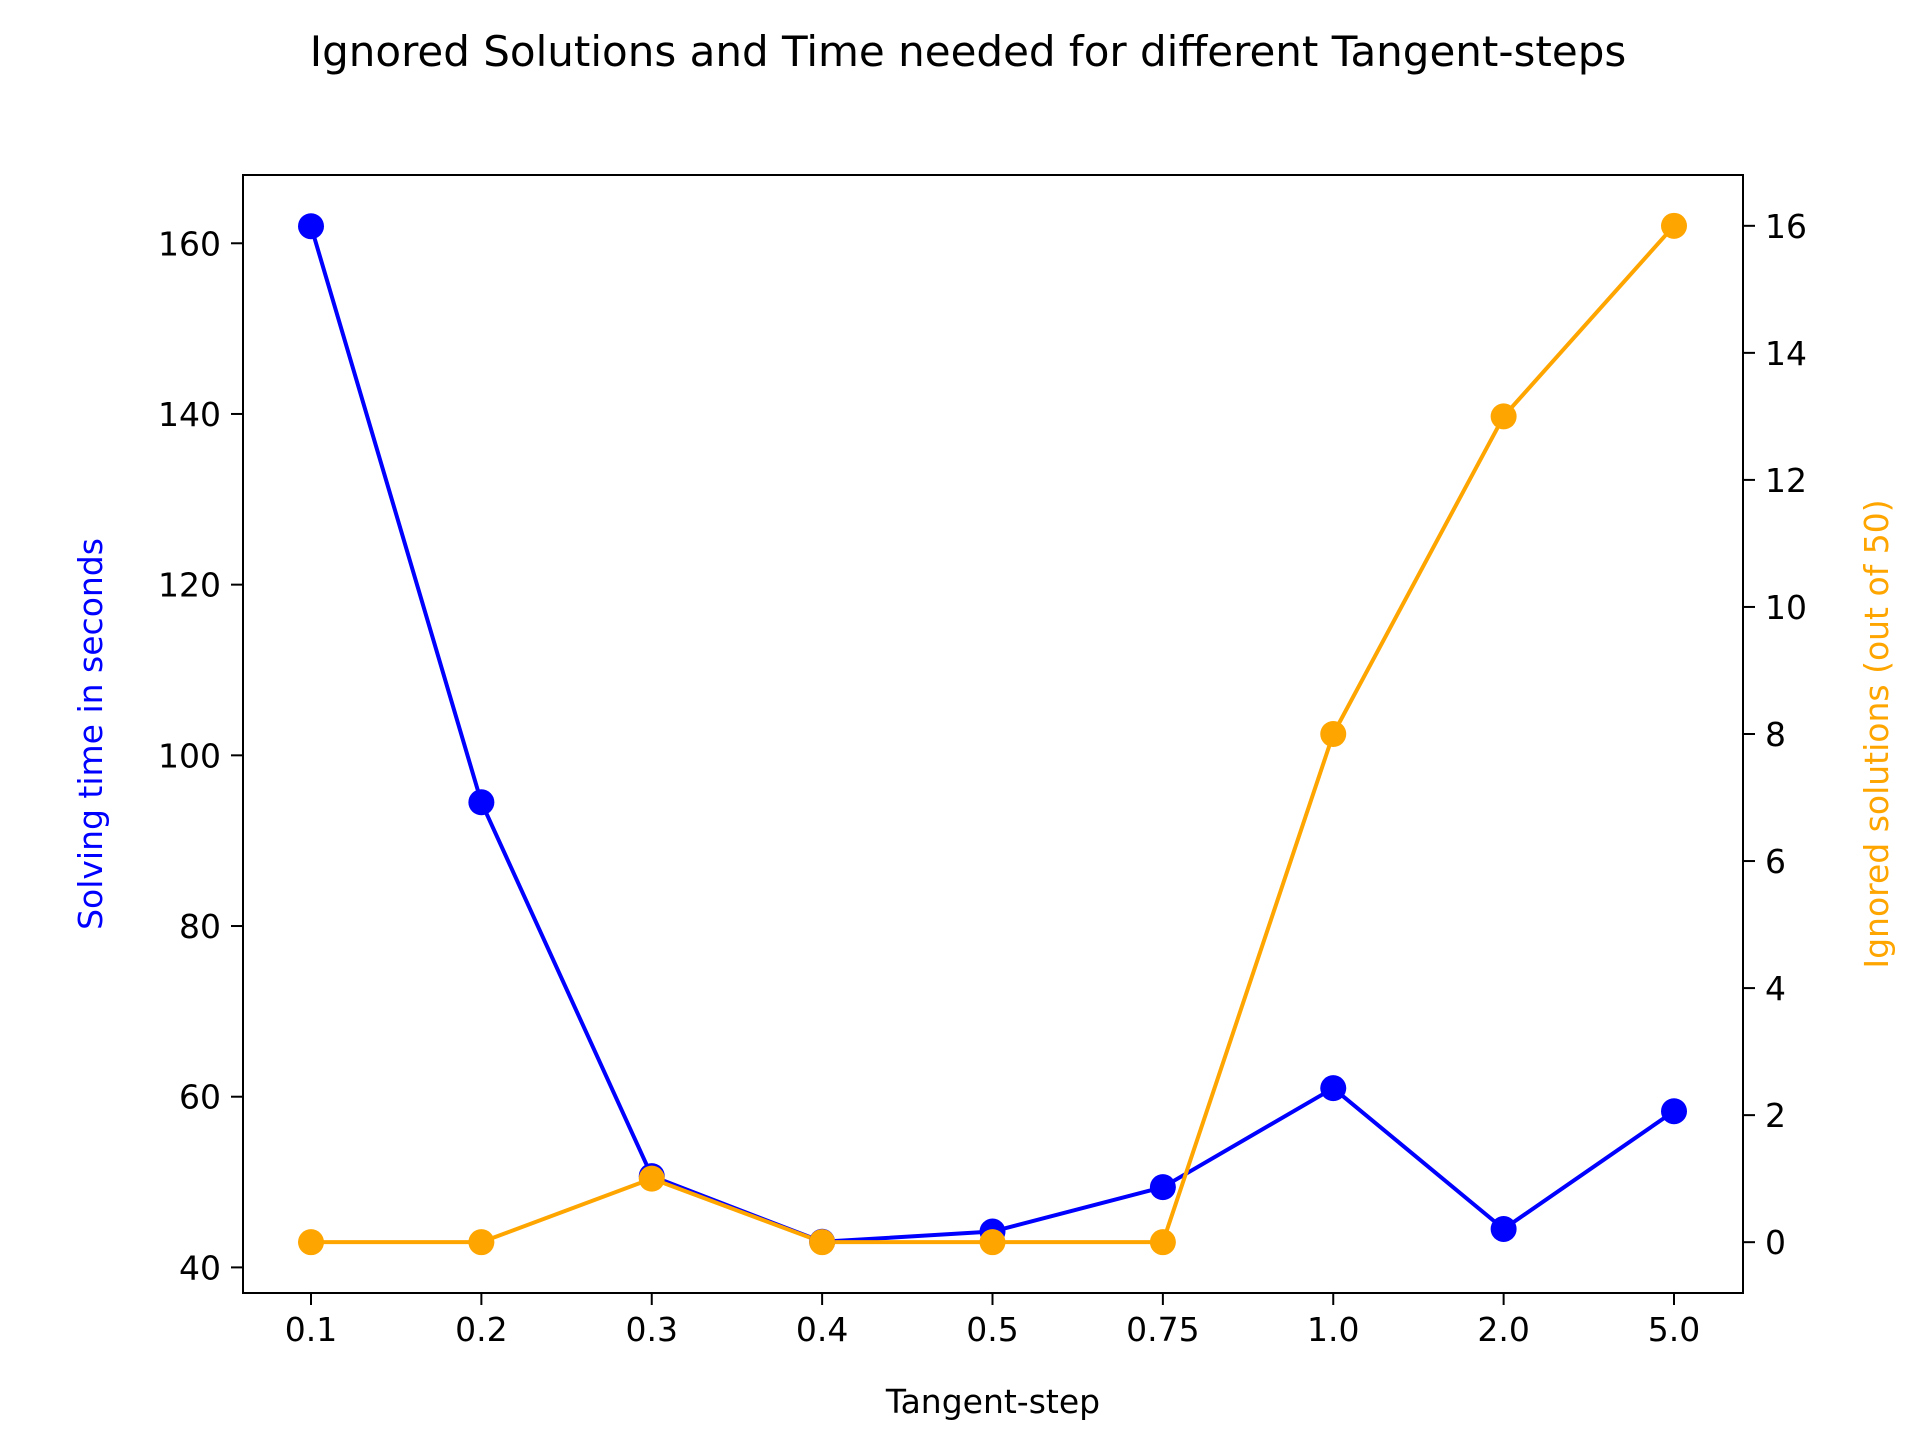  Describe the element at coordinates (1786, 226) in the screenshot. I see `y-right-tick-label: 16` at that location.